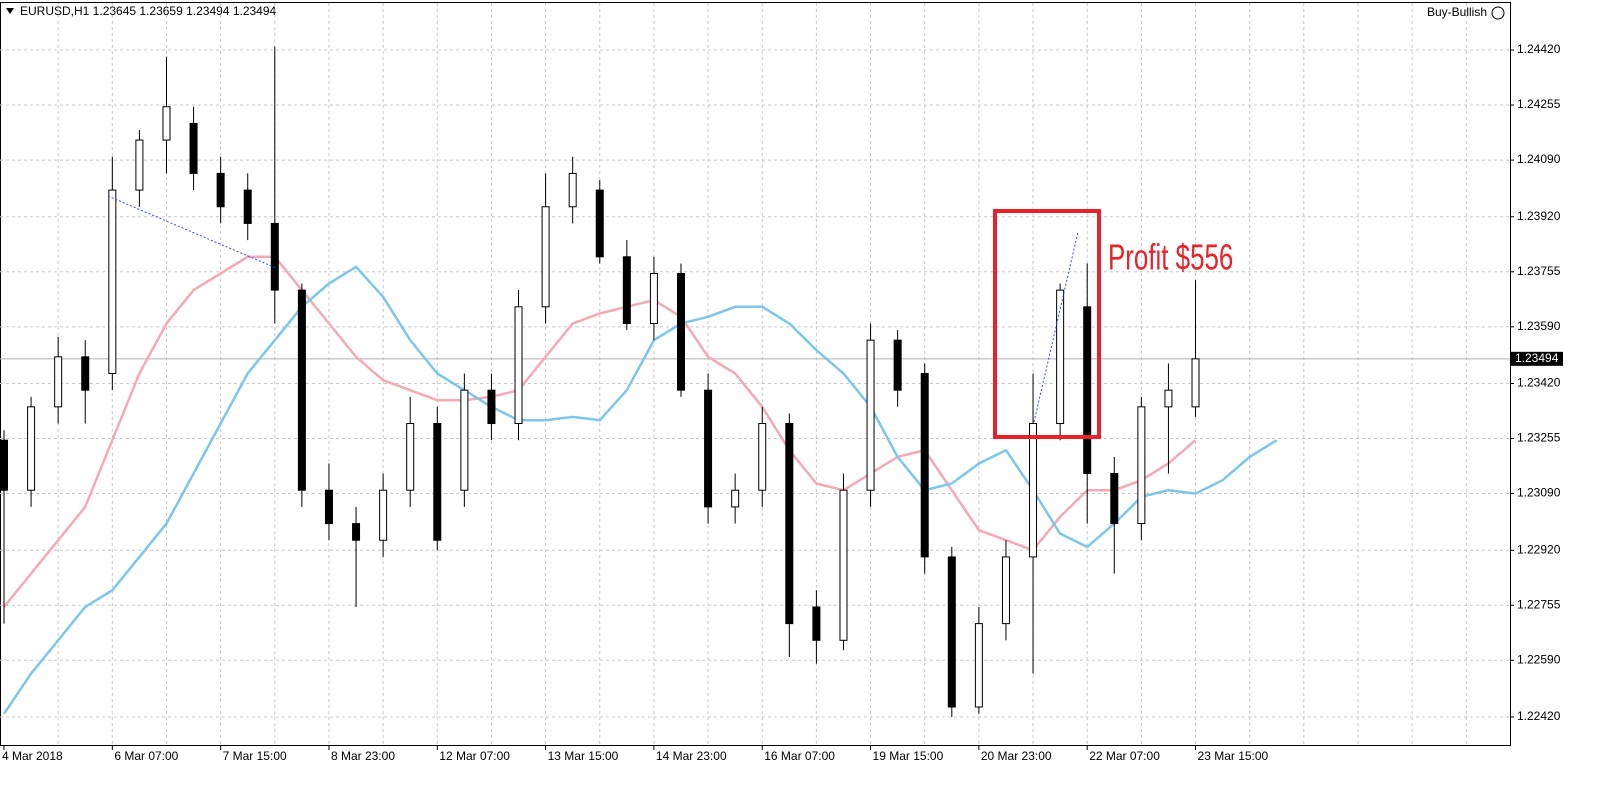 The height and width of the screenshot is (785, 1600). What do you see at coordinates (1170, 257) in the screenshot?
I see `profit-annotation: Profit $556` at bounding box center [1170, 257].